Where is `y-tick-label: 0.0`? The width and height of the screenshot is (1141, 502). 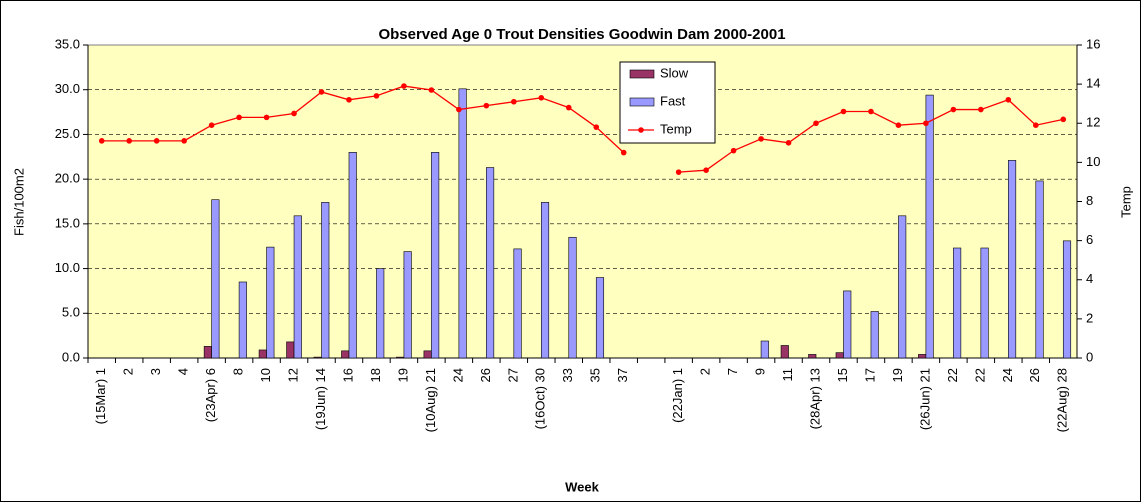 y-tick-label: 0.0 is located at coordinates (71, 356).